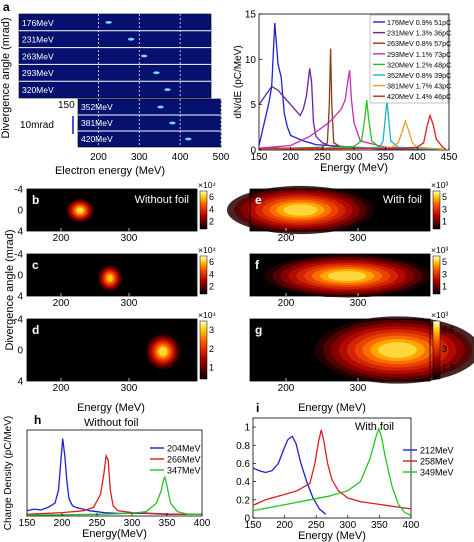 The height and width of the screenshot is (542, 474). Describe the element at coordinates (247, 519) in the screenshot. I see `i-y-tick: 0` at that location.